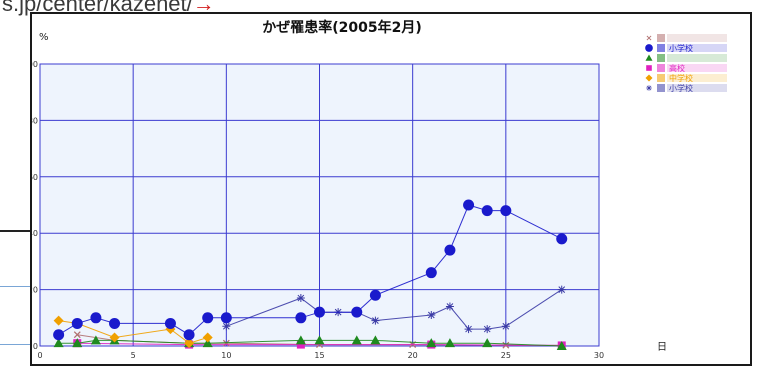 The height and width of the screenshot is (371, 758). Describe the element at coordinates (39, 355) in the screenshot. I see `x-tick-label: 0` at that location.